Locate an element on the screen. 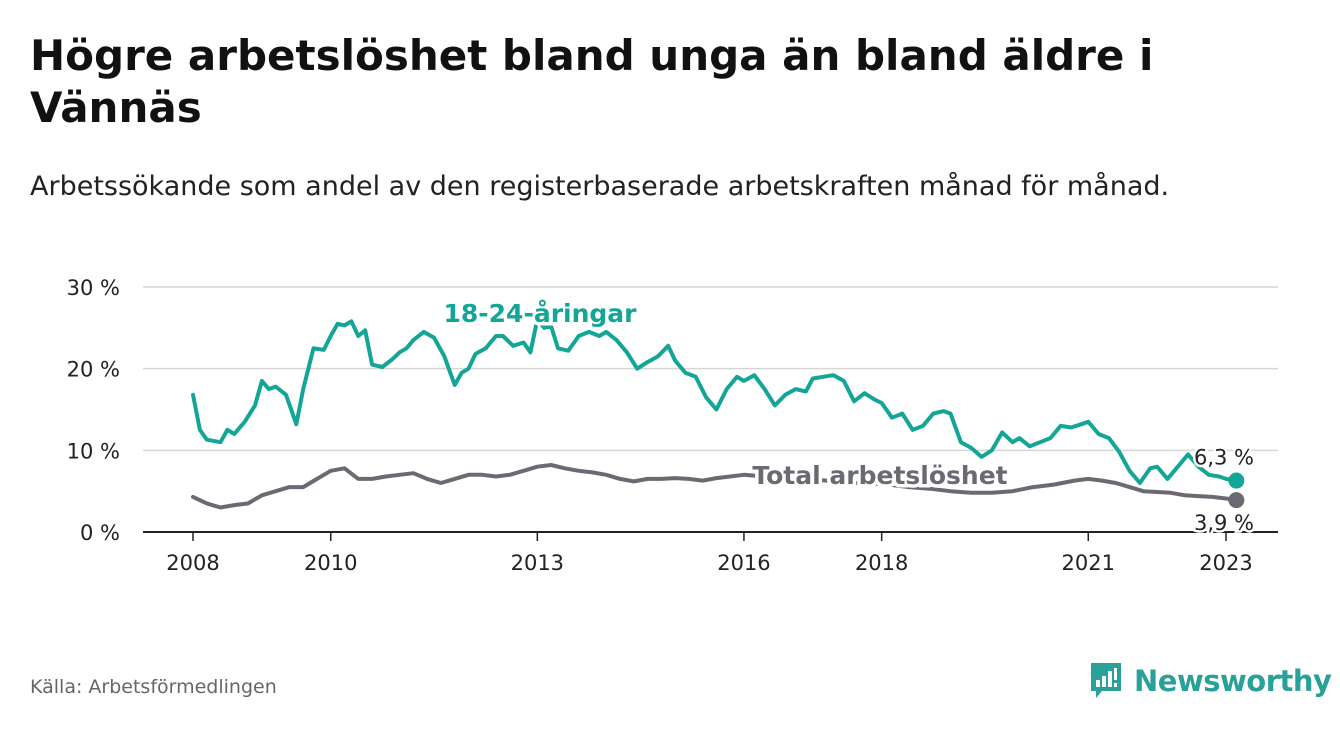 The image size is (1340, 734). brand-name: Newsworthy is located at coordinates (1233, 681).